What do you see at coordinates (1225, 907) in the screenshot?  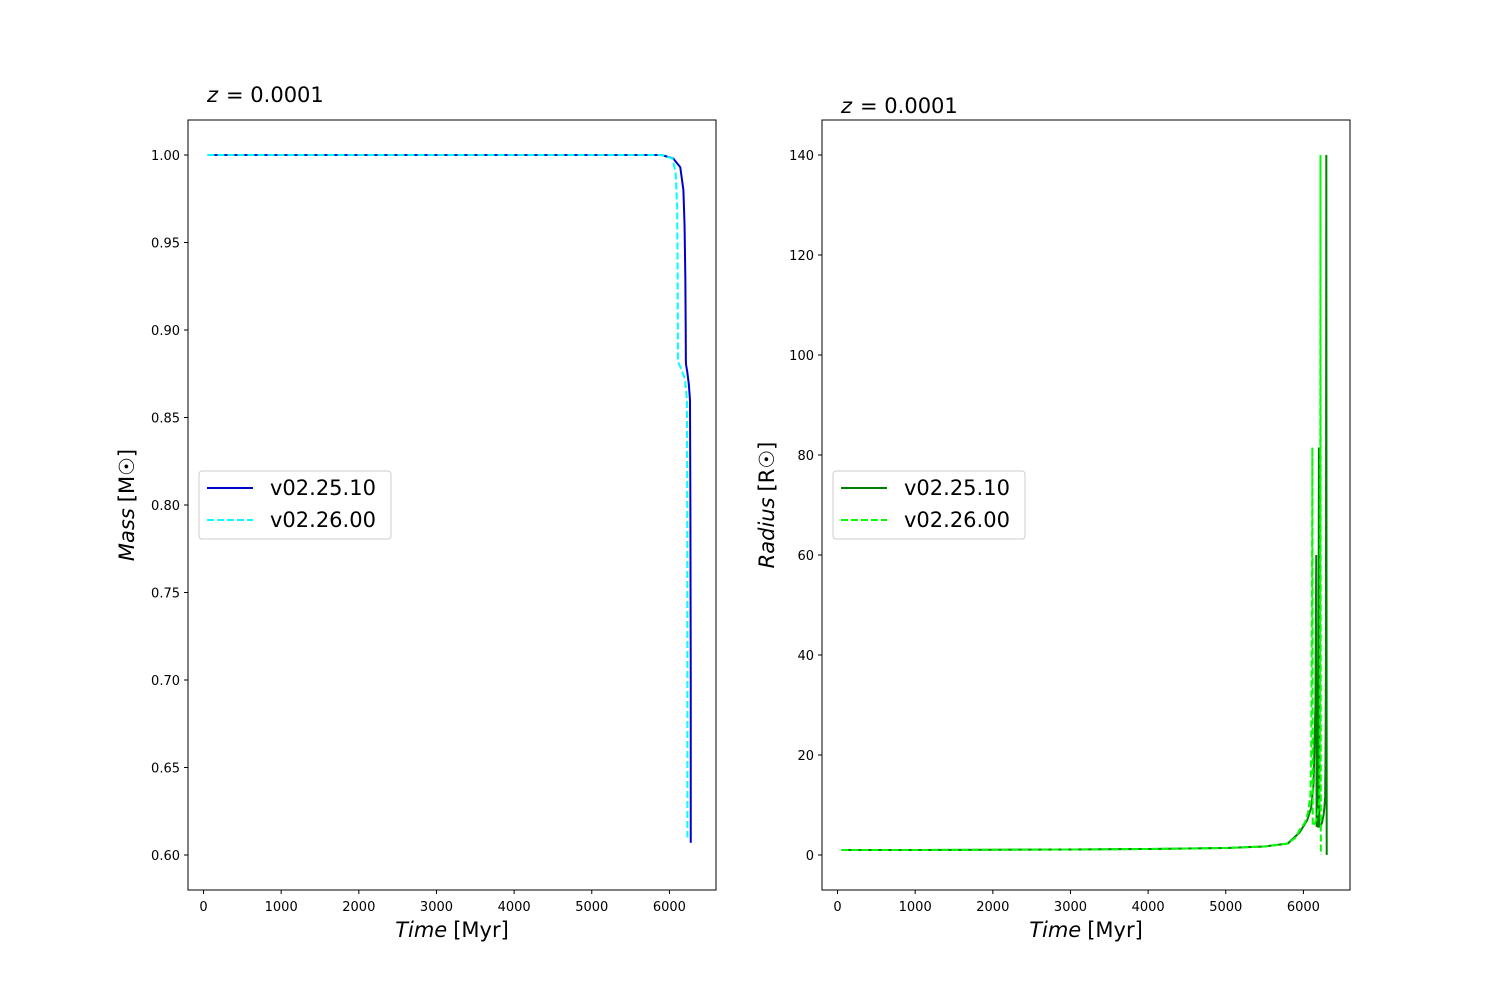 I see `radius-x-tick-label: 5000` at bounding box center [1225, 907].